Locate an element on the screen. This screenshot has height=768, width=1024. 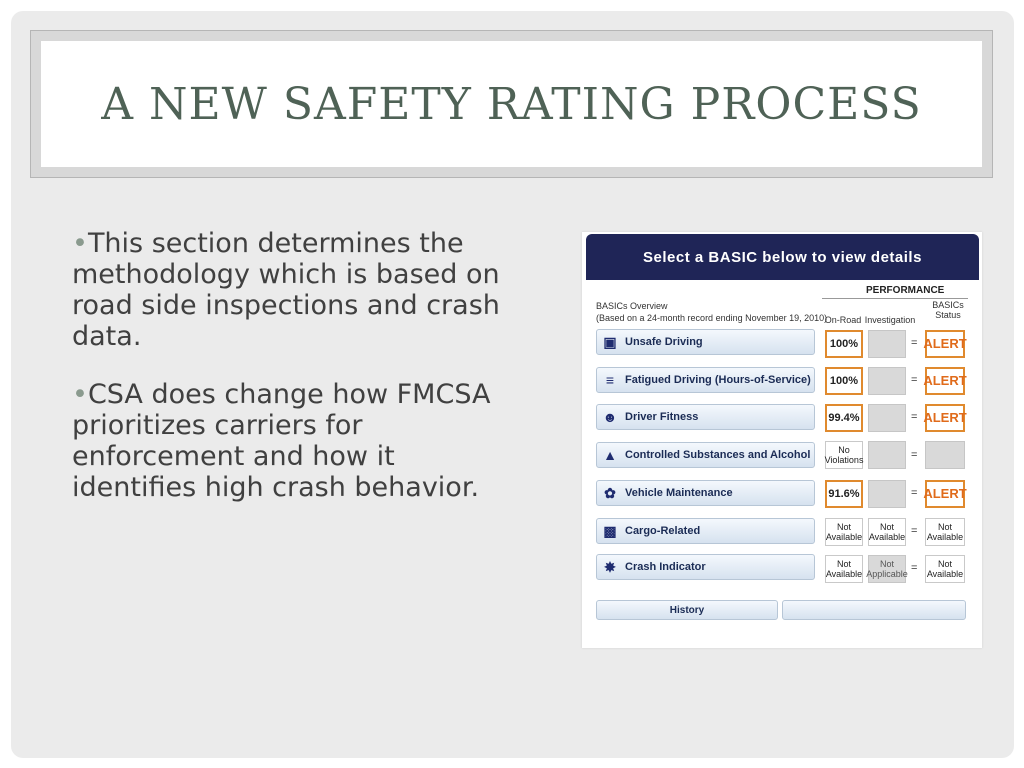
status-value is located at coordinates (945, 455).